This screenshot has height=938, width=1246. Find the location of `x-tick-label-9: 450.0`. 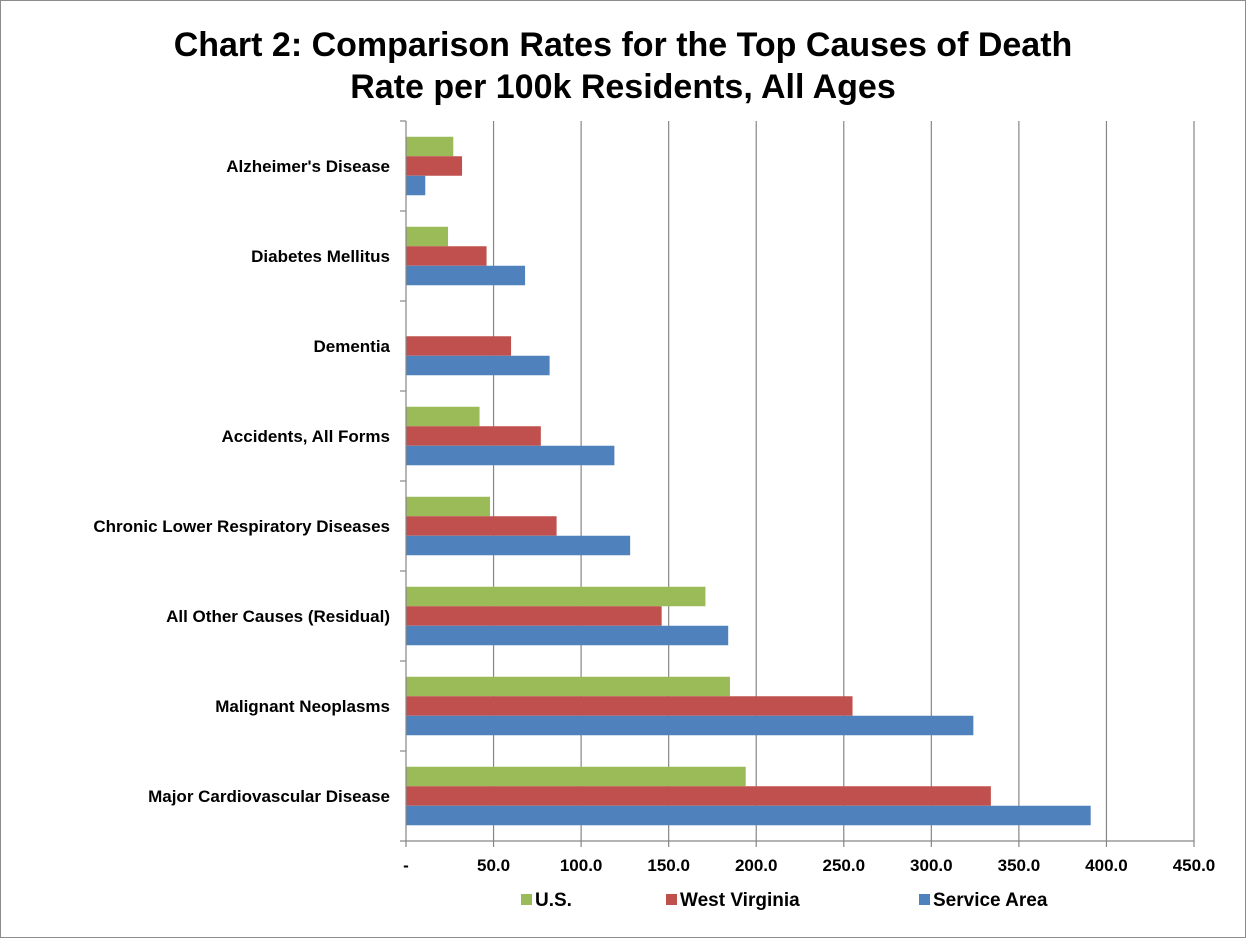

x-tick-label-9: 450.0 is located at coordinates (1194, 865).